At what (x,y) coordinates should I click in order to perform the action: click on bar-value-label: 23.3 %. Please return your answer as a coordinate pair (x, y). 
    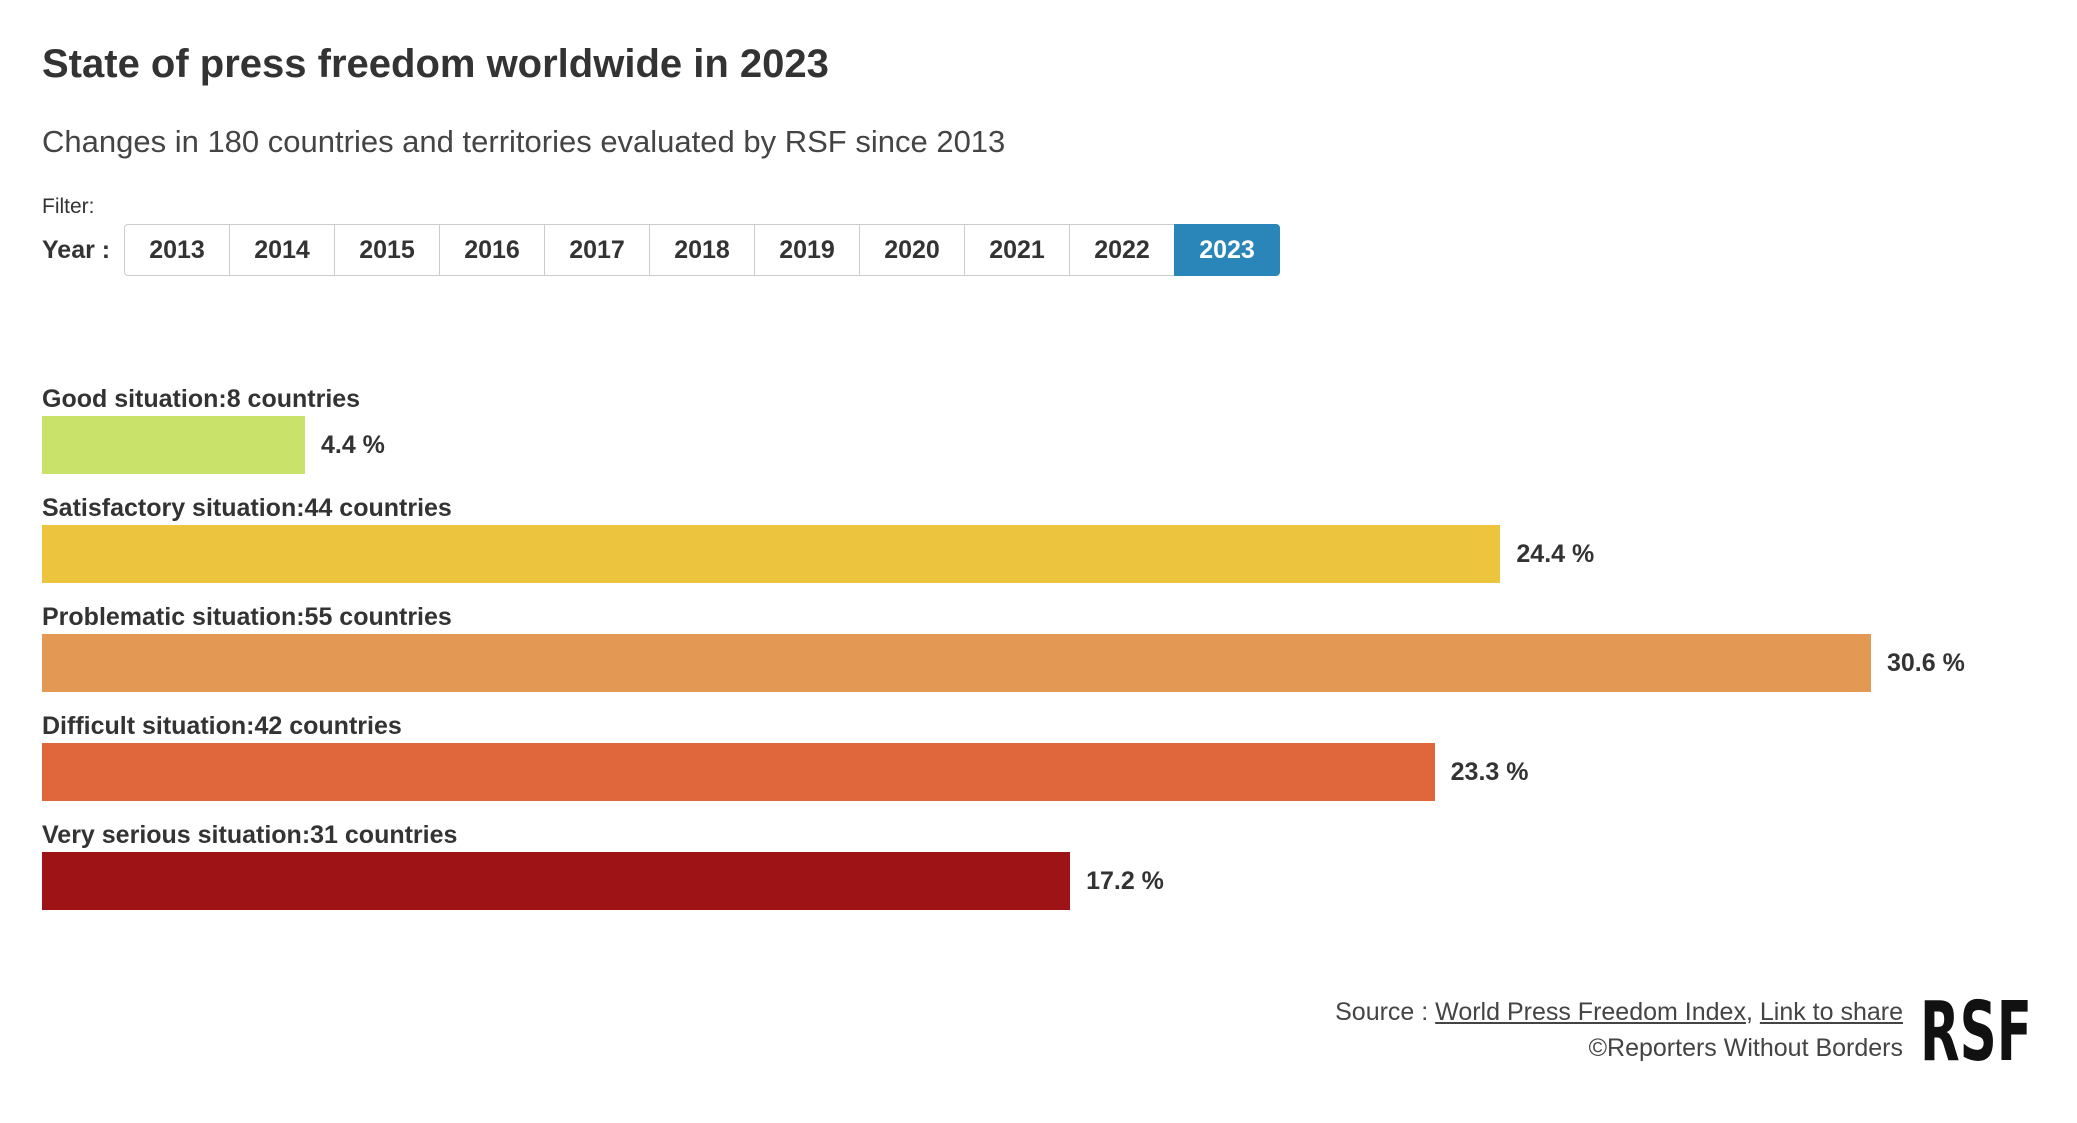
    Looking at the image, I should click on (1489, 772).